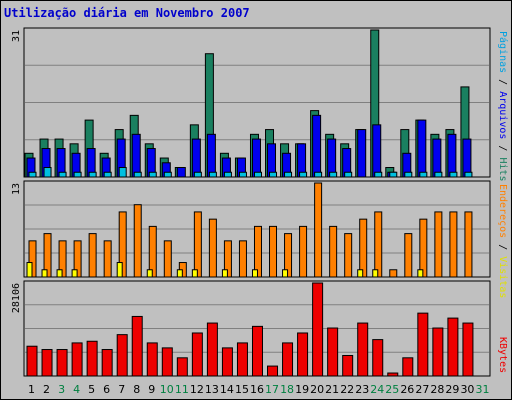  I want to click on legend-top-panel: Páginas / Arquivos / Hits, so click(503, 106).